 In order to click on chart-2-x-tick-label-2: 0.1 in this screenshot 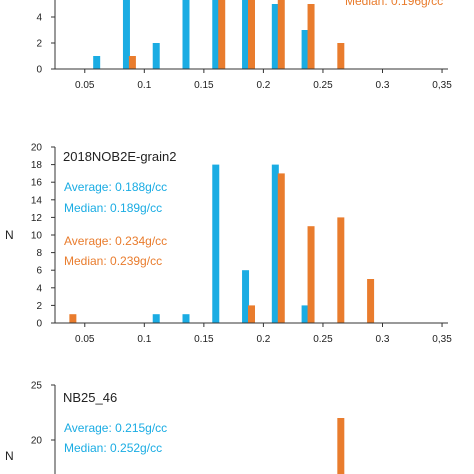, I will do `click(144, 339)`.